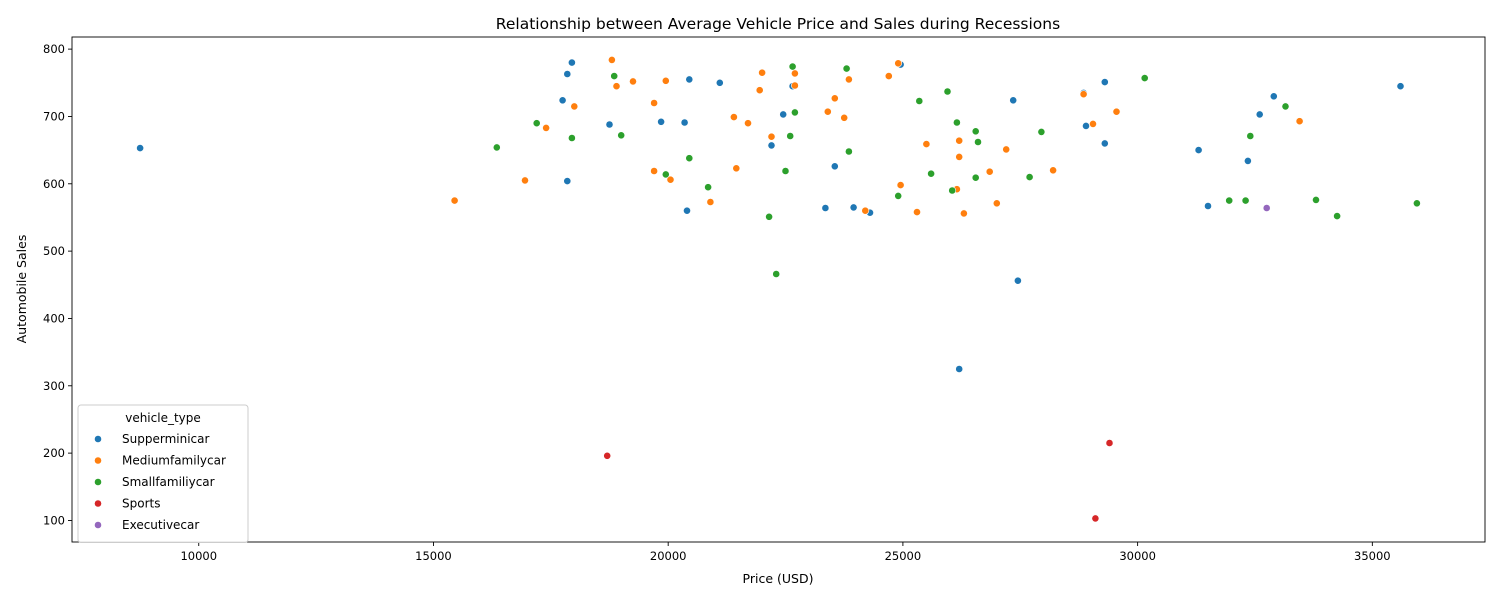 The width and height of the screenshot is (1500, 600). What do you see at coordinates (21, 289) in the screenshot?
I see `y-axis-label: Automobile Sales` at bounding box center [21, 289].